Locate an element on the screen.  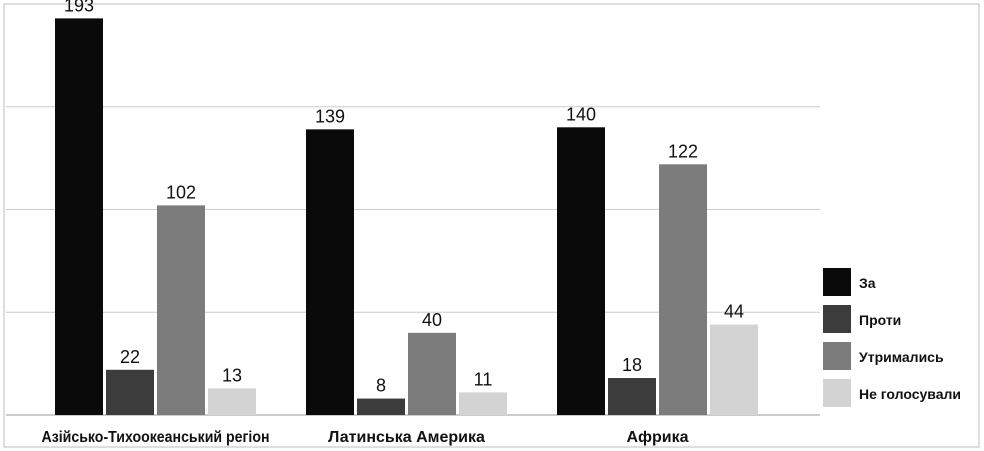
data-label: 44 is located at coordinates (734, 312).